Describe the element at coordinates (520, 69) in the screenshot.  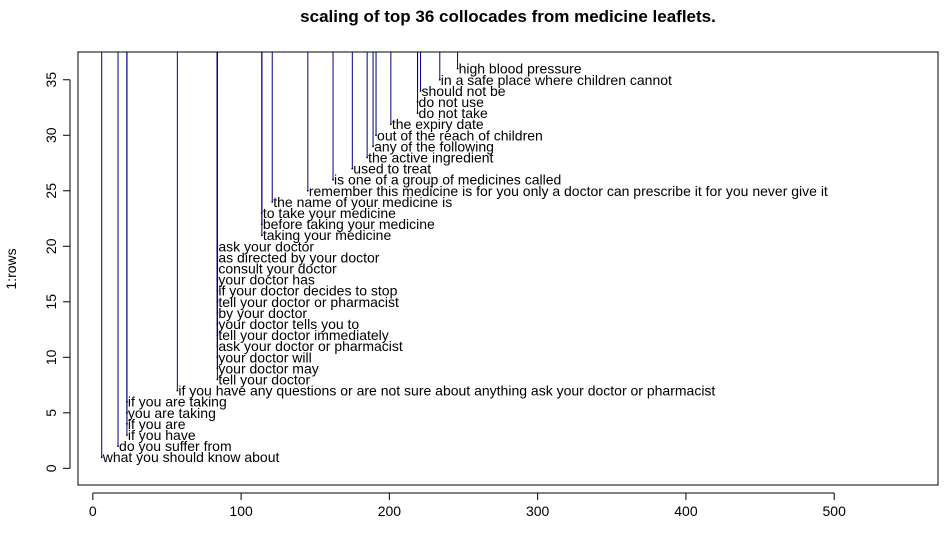
I see `point-label: high blood pressure` at that location.